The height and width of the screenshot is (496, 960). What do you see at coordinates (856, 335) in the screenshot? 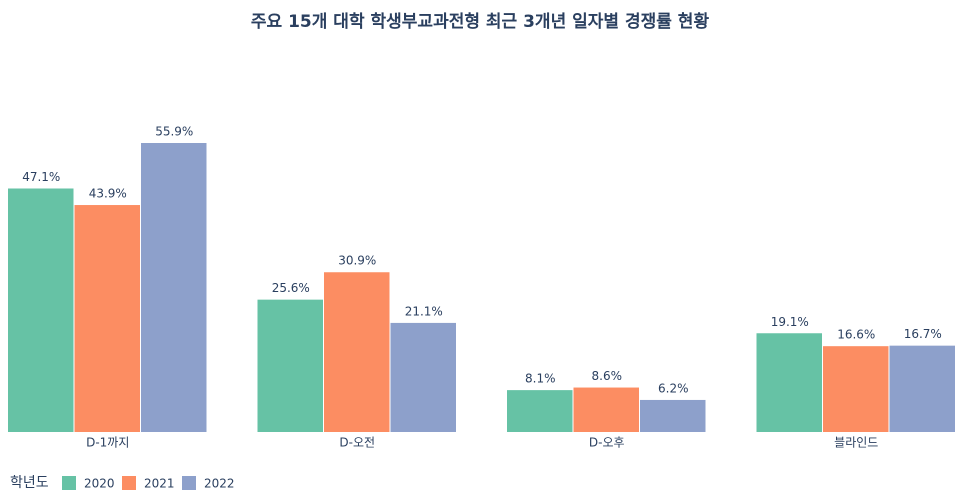
I see `value-label: 16.6%` at bounding box center [856, 335].